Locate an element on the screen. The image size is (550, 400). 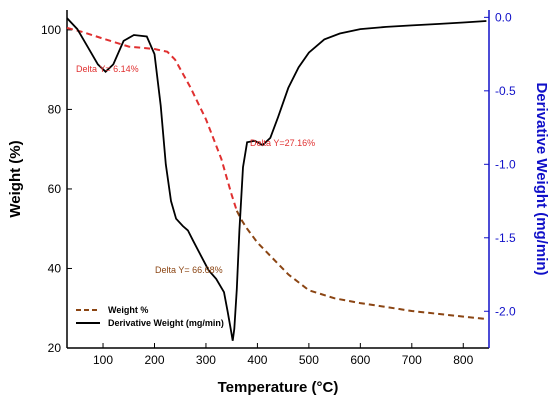
right-y-tick-label: -0.5 is located at coordinates (505, 91).